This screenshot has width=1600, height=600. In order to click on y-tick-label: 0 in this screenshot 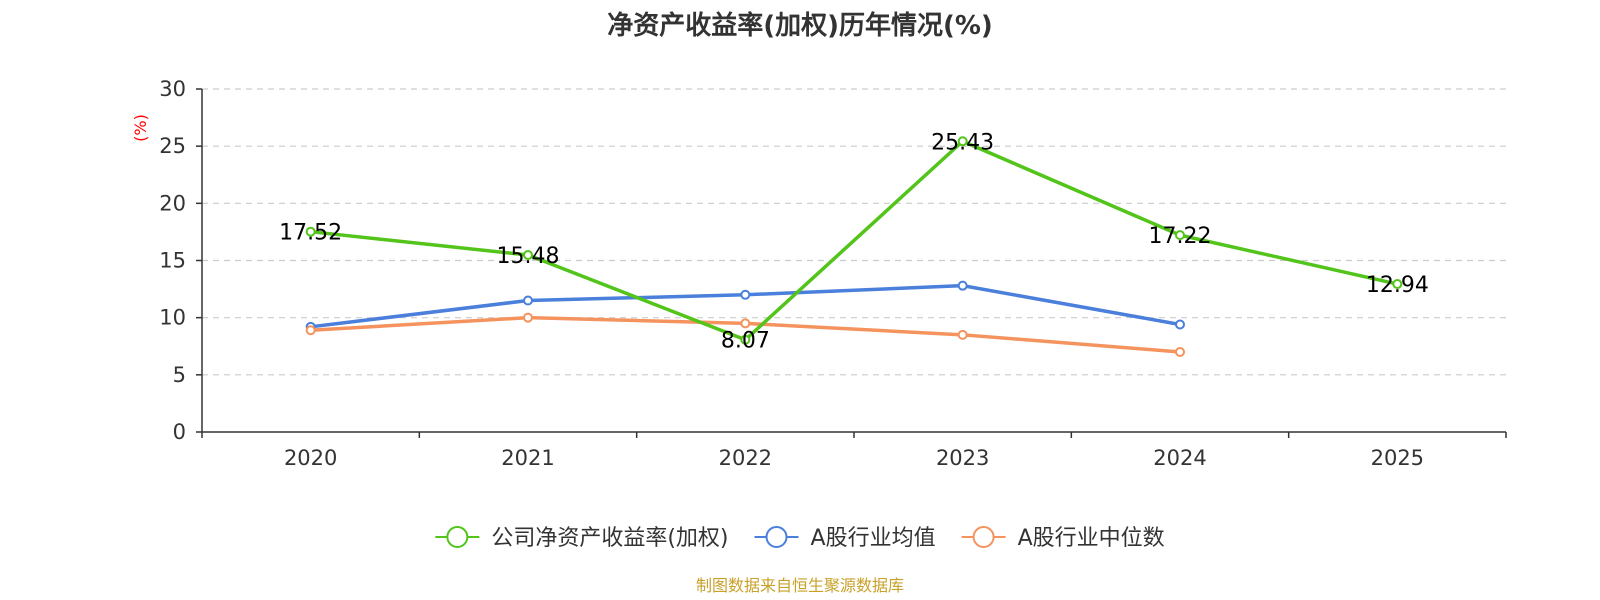, I will do `click(179, 432)`.